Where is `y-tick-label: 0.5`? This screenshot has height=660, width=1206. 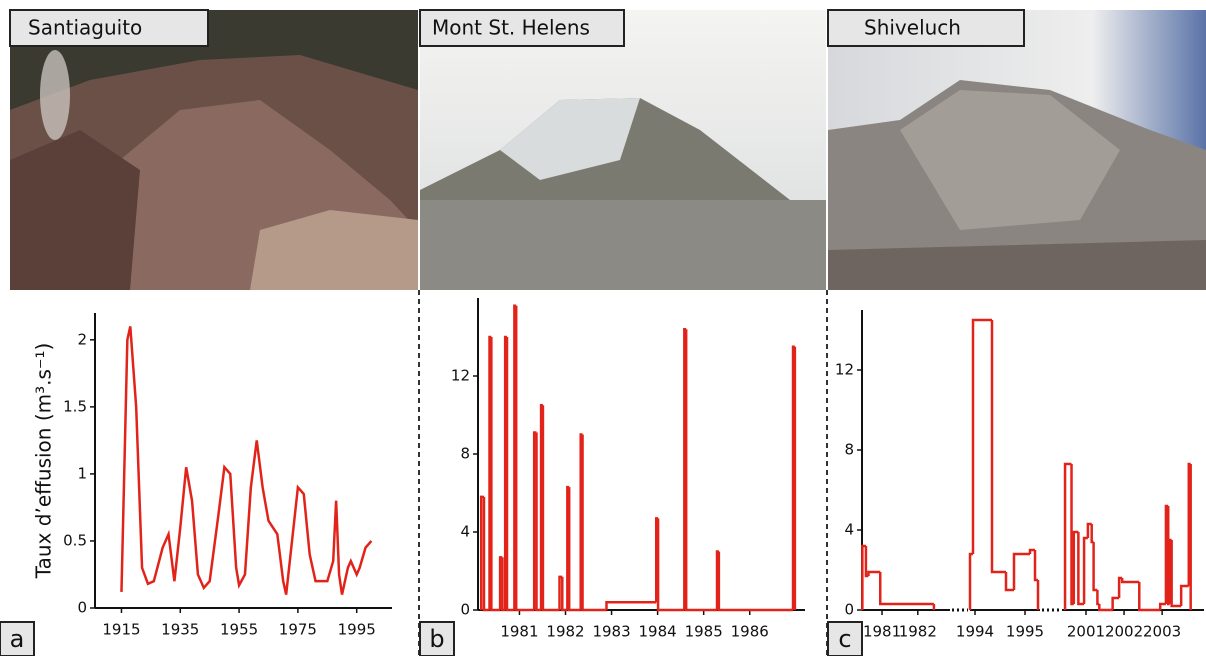 y-tick-label: 0.5 is located at coordinates (75, 540).